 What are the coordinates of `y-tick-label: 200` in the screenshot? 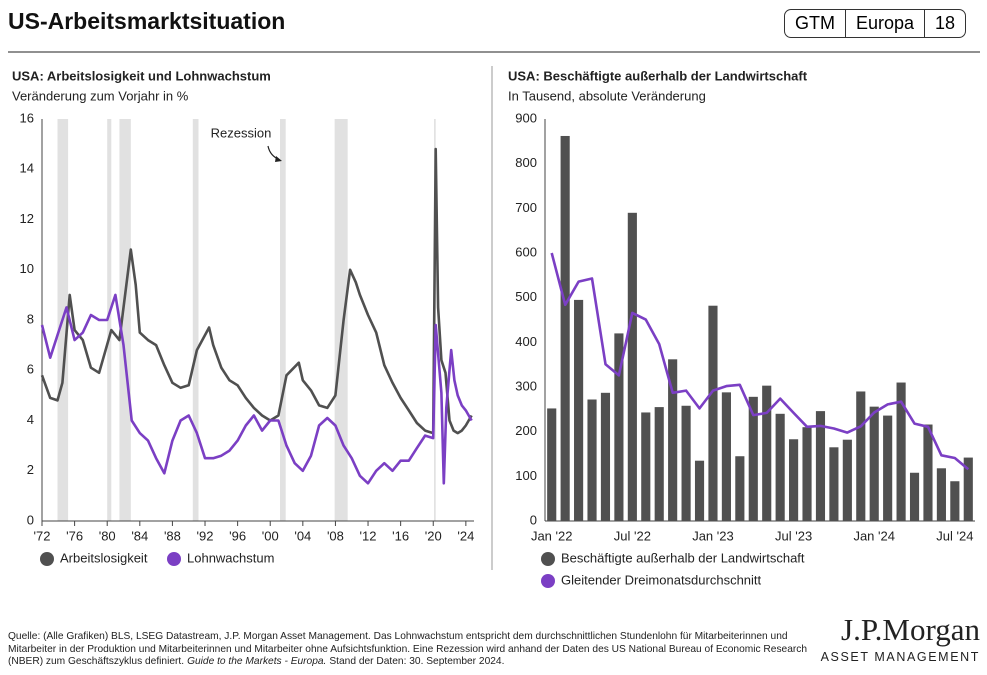 It's located at (526, 430).